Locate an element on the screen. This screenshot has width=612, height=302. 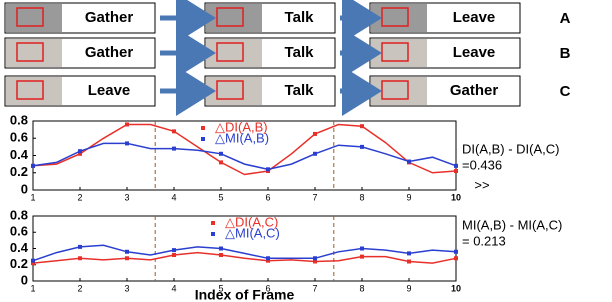
row-label: B is located at coordinates (565, 53).